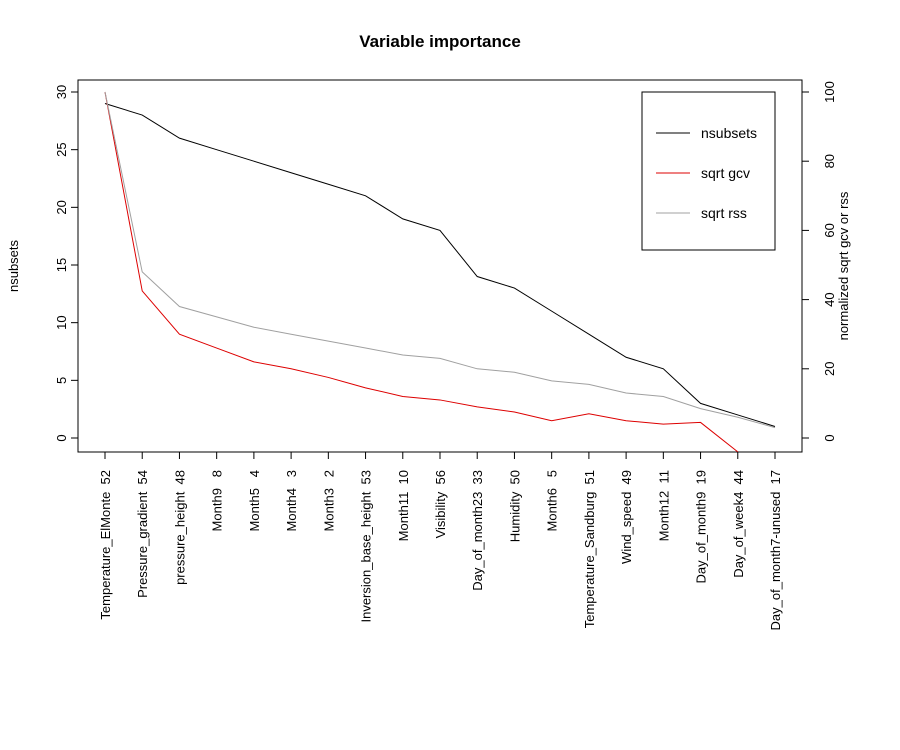 The width and height of the screenshot is (900, 750). What do you see at coordinates (105, 545) in the screenshot?
I see `x-tick-label: Temperature_ElMonte 52` at bounding box center [105, 545].